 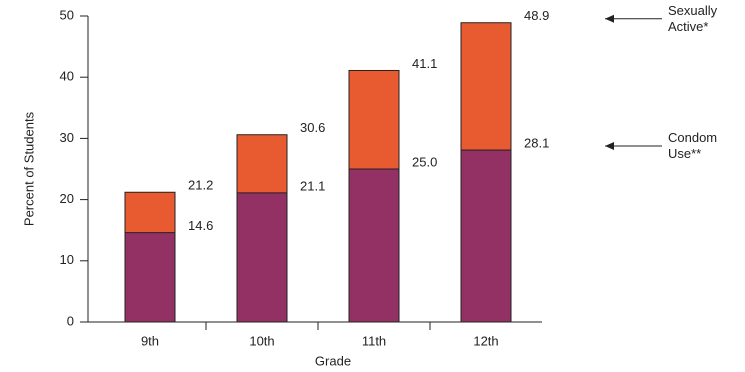 I want to click on data-label: 21.1, so click(x=312, y=185).